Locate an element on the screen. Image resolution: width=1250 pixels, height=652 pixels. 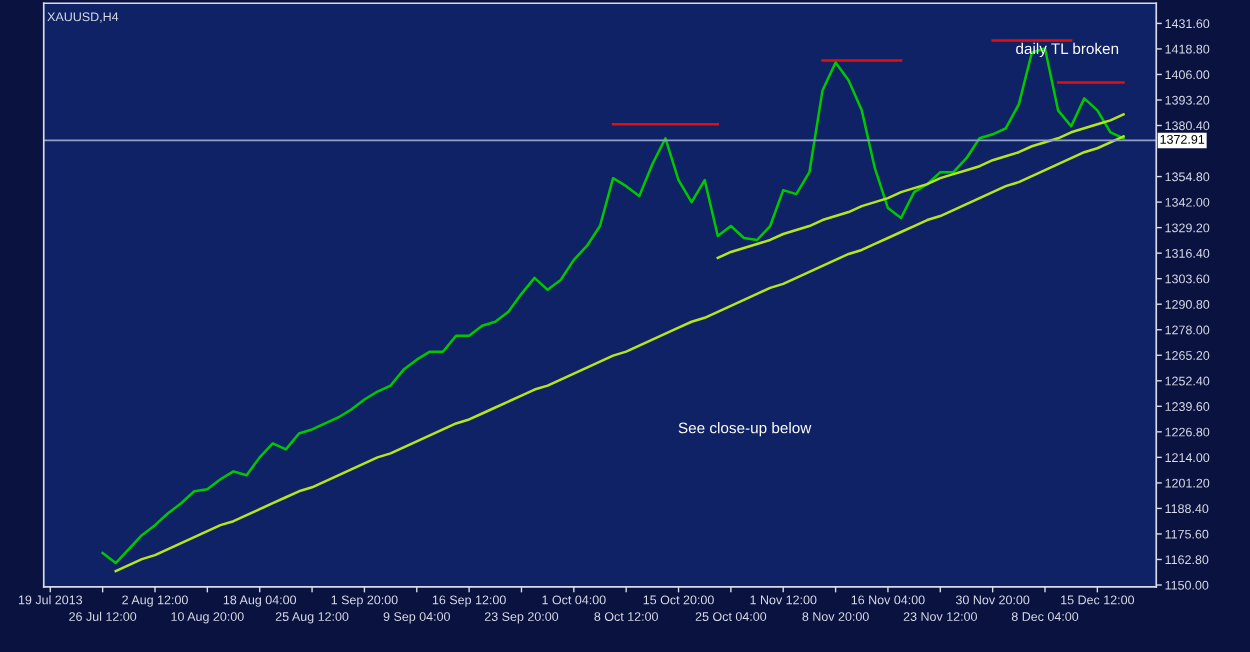
line-series is located at coordinates (920, 186).